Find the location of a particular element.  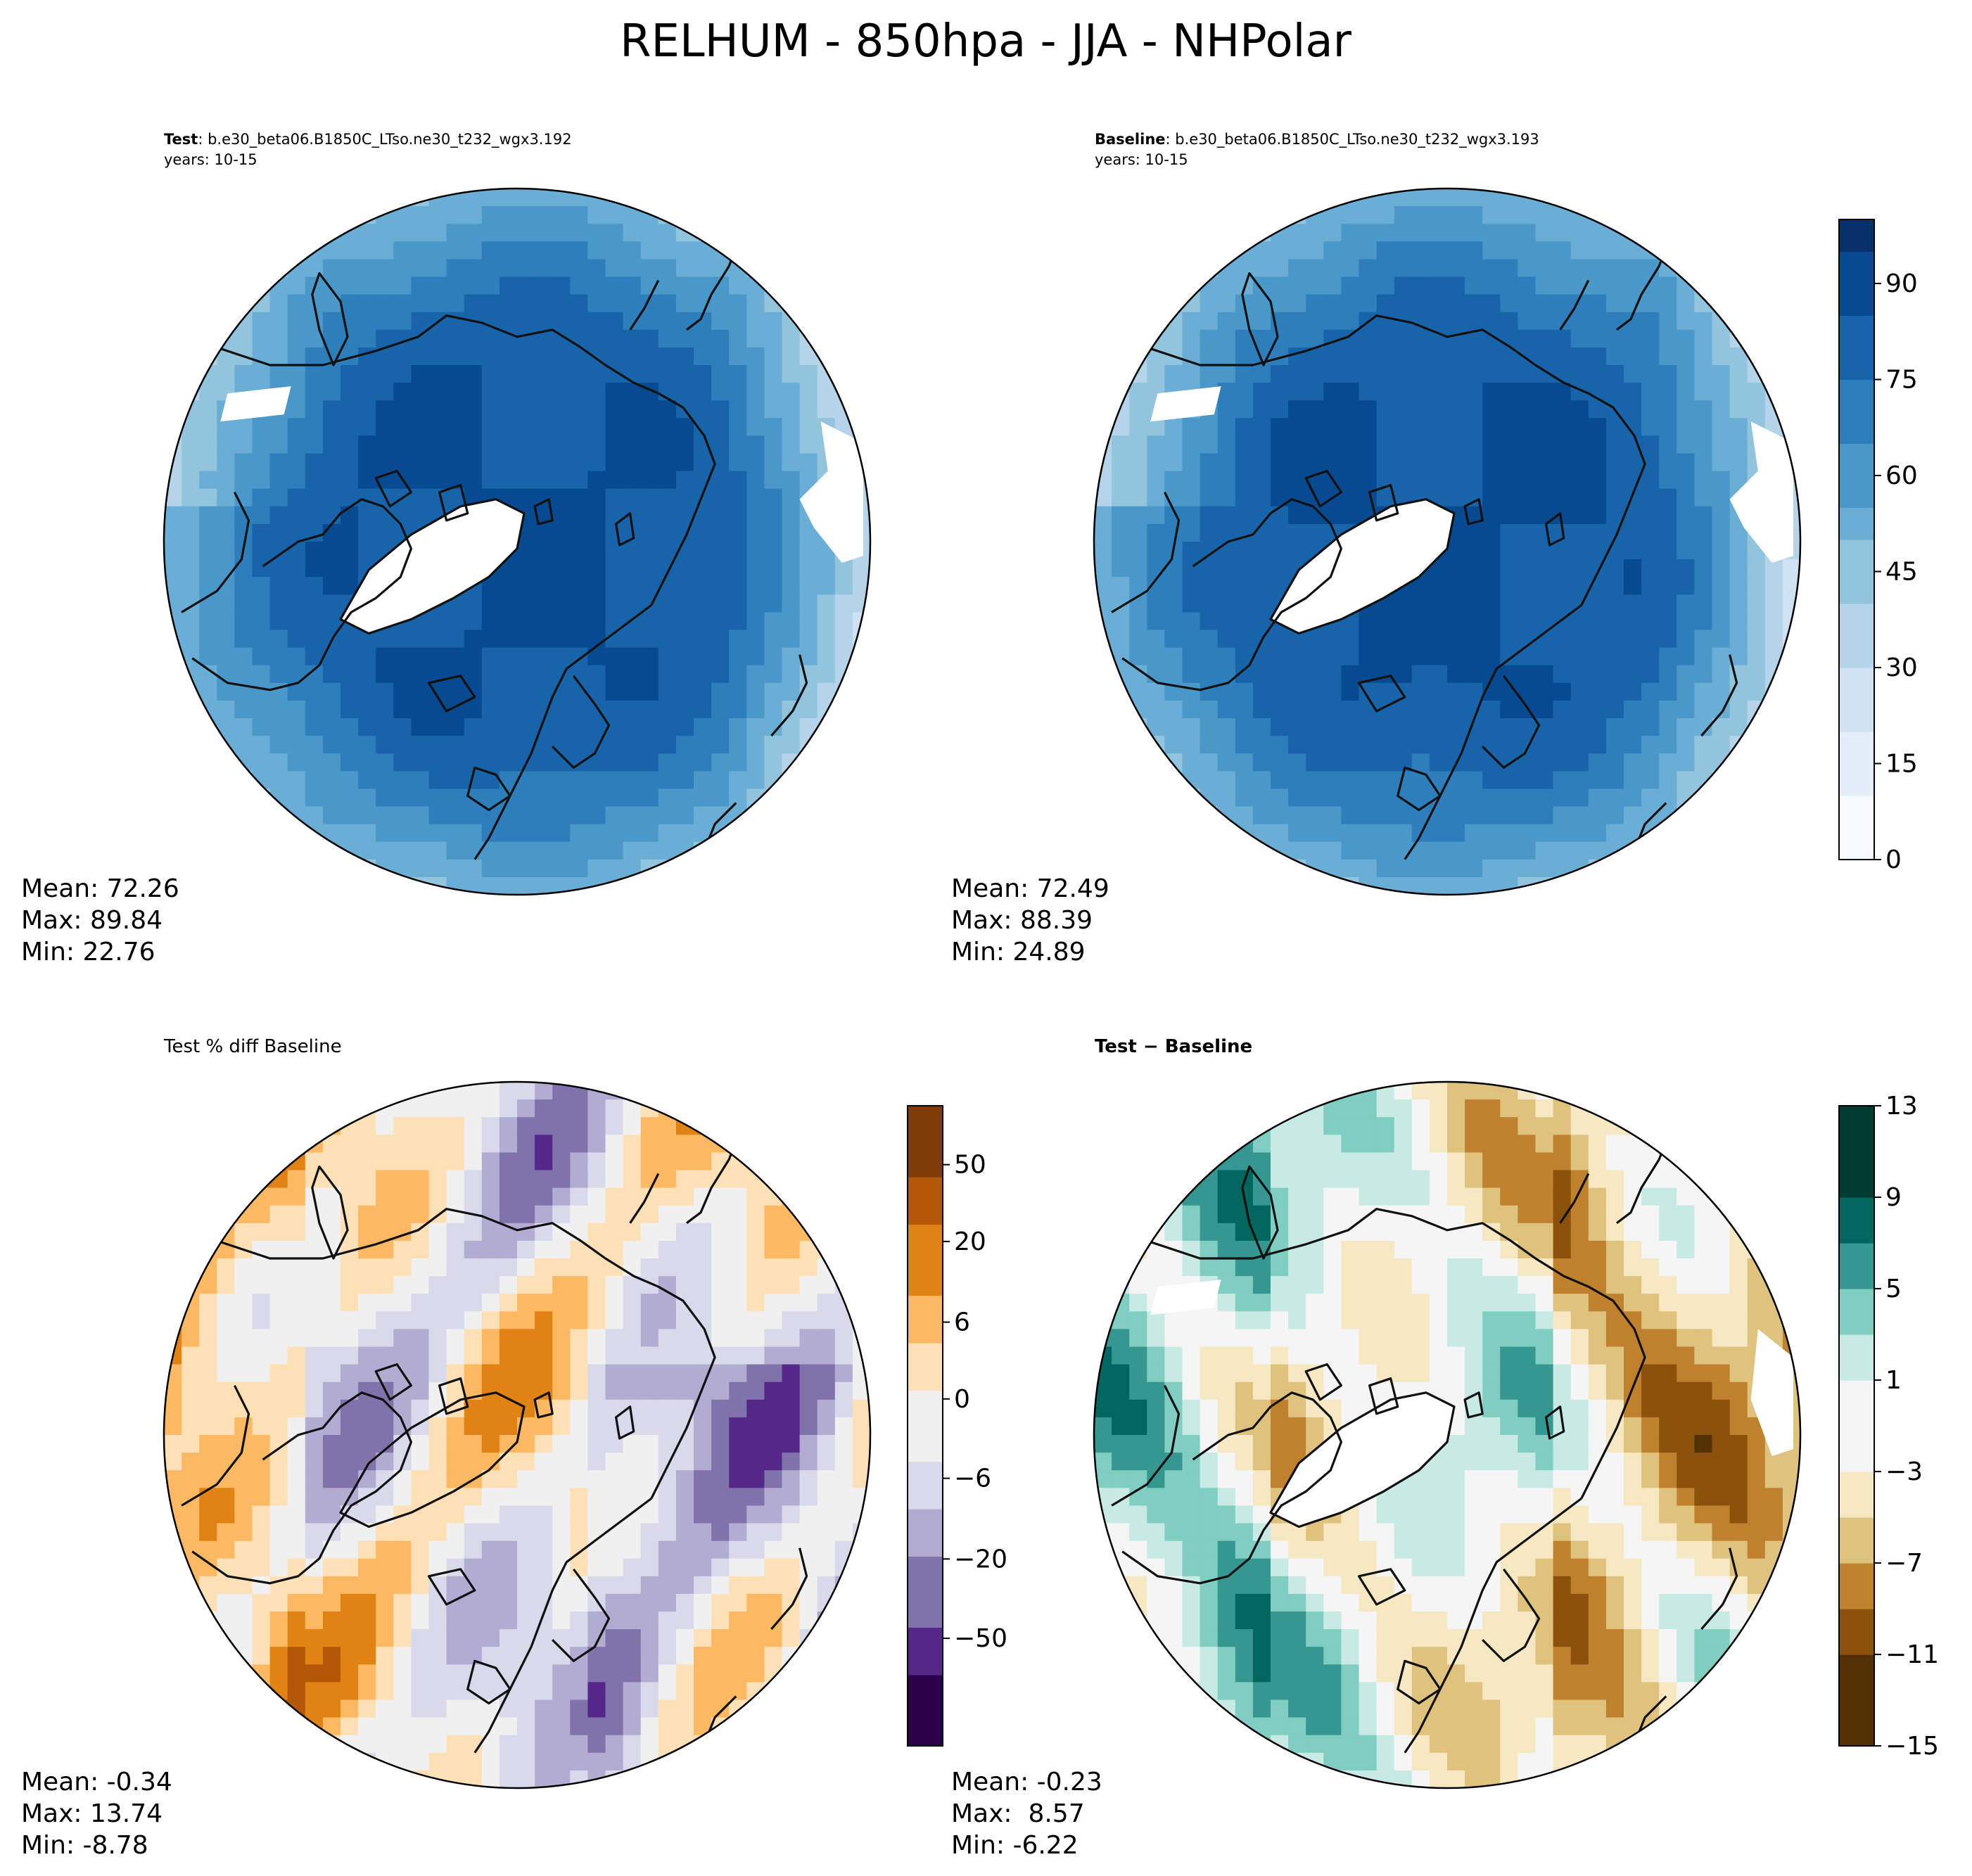

greenland-coast is located at coordinates (433, 1460).